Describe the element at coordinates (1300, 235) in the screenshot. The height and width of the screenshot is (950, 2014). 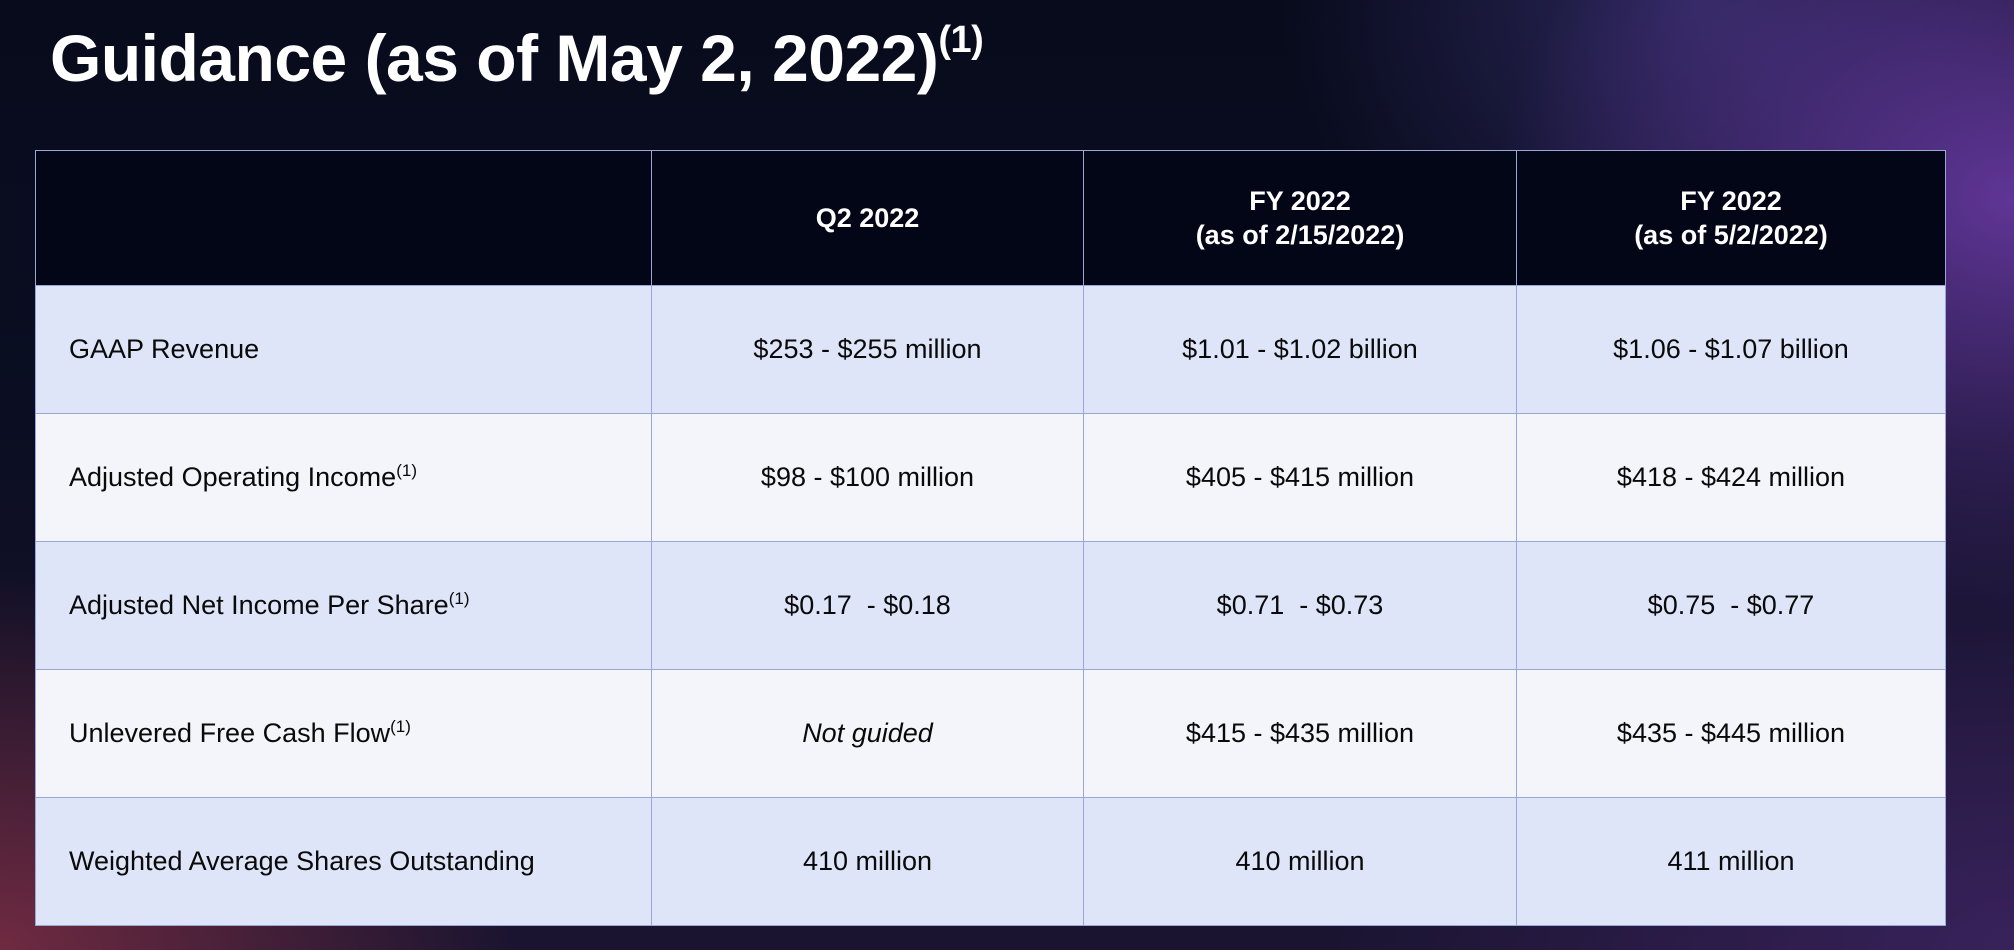
I see `header-subline: (as of 2/15/2022)` at that location.